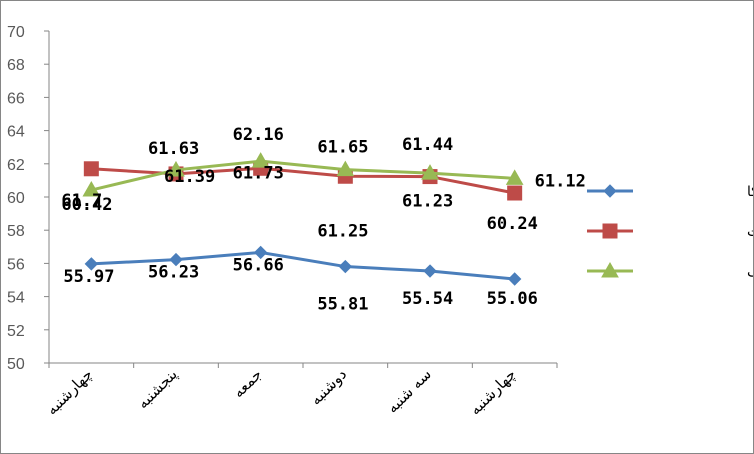 The height and width of the screenshot is (454, 754). I want to click on data-label: 60.24, so click(512, 224).